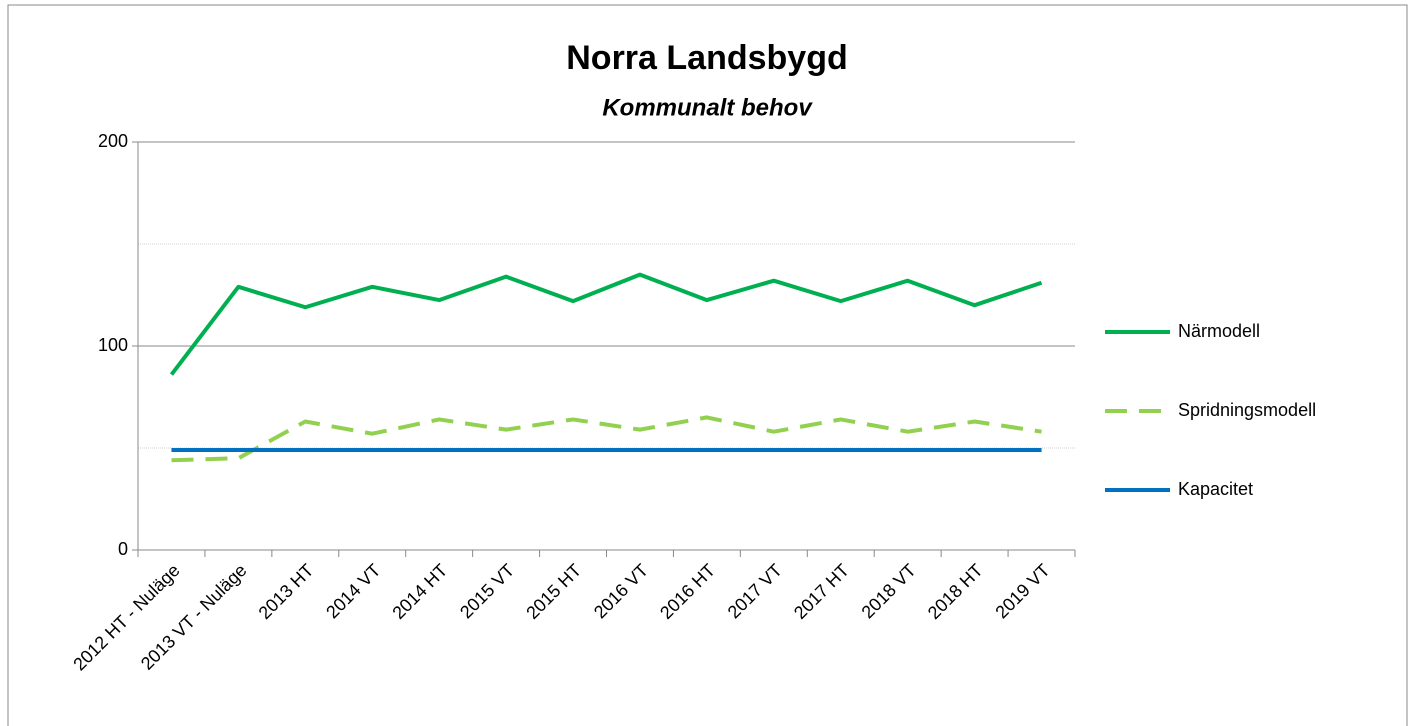  What do you see at coordinates (1247, 410) in the screenshot?
I see `legend-label: Spridningsmodell` at bounding box center [1247, 410].